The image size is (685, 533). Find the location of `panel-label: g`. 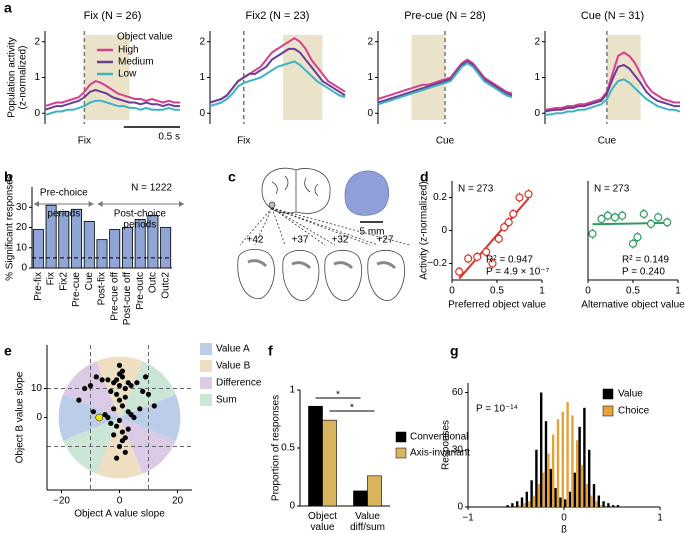

panel-label: g is located at coordinates (454, 351).